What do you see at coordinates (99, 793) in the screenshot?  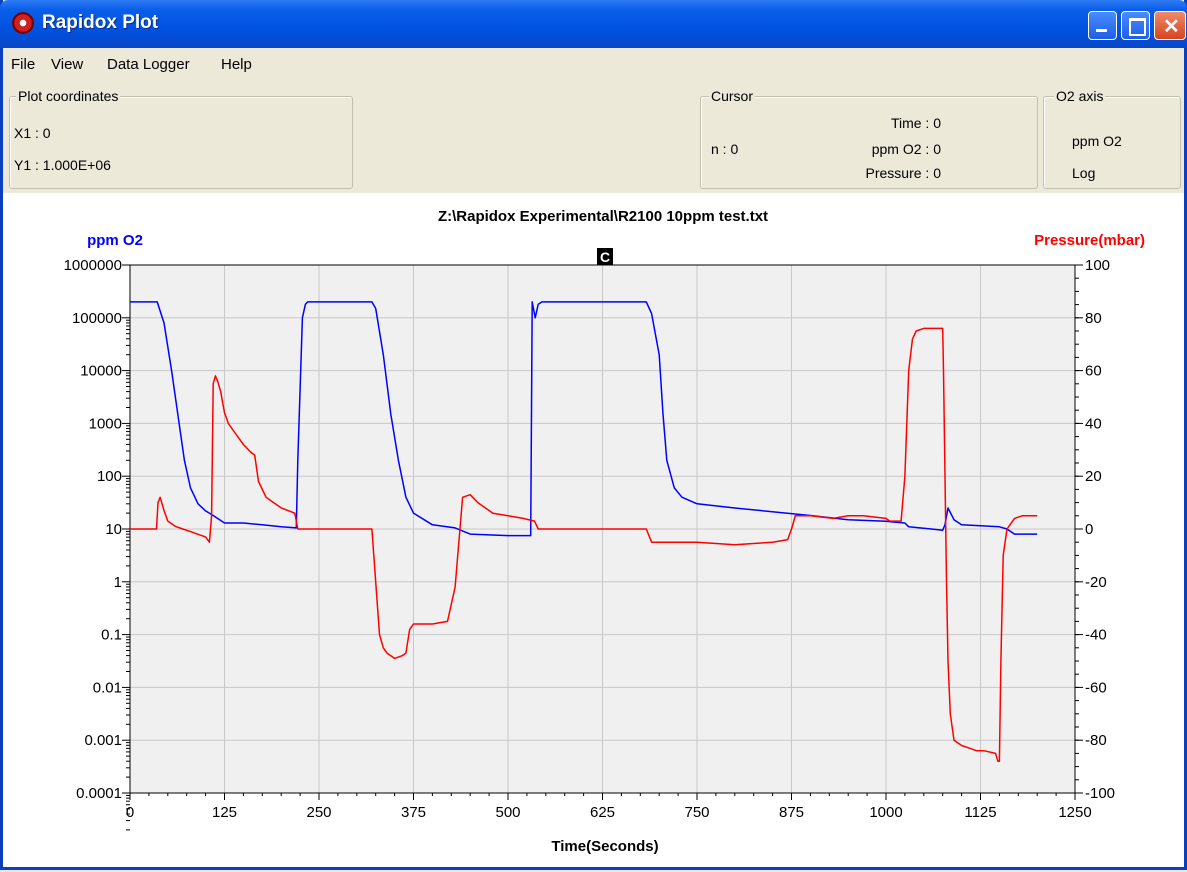 I see `y-left-tick-label: 0.0001` at bounding box center [99, 793].